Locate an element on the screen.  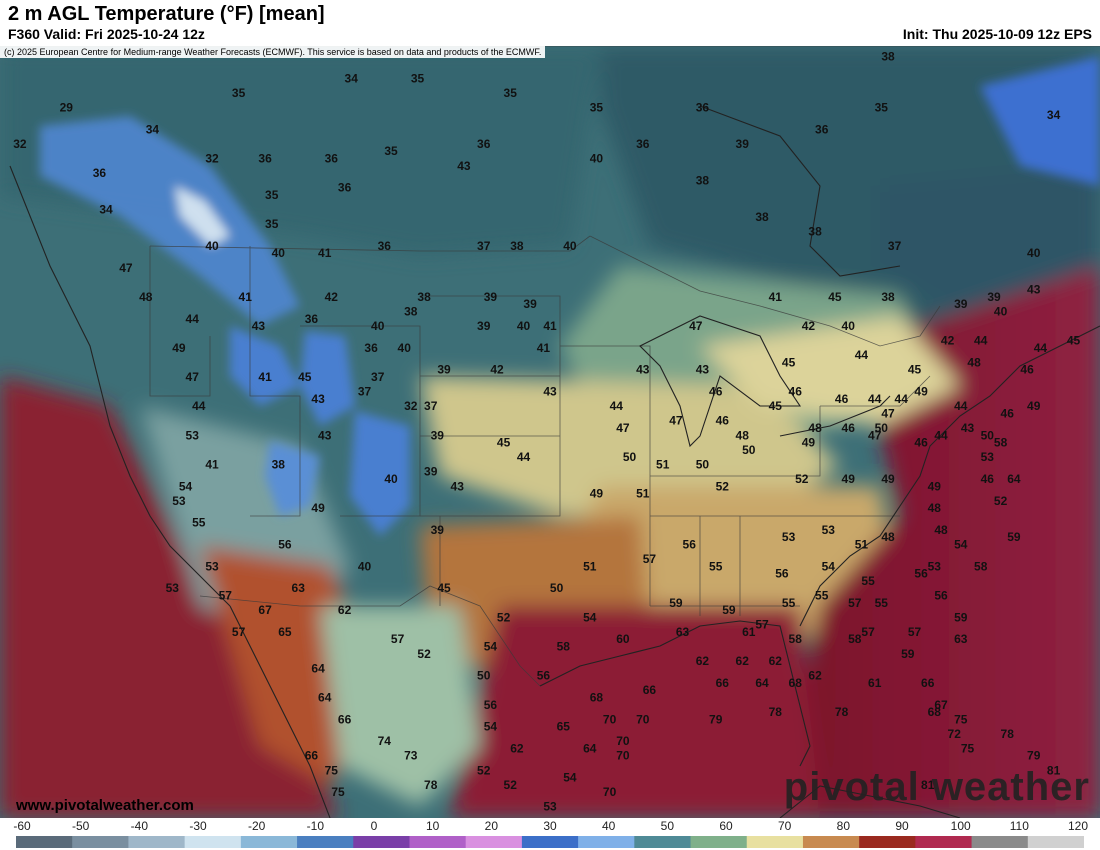
legend-tick-label: 110 is located at coordinates (1019, 826).